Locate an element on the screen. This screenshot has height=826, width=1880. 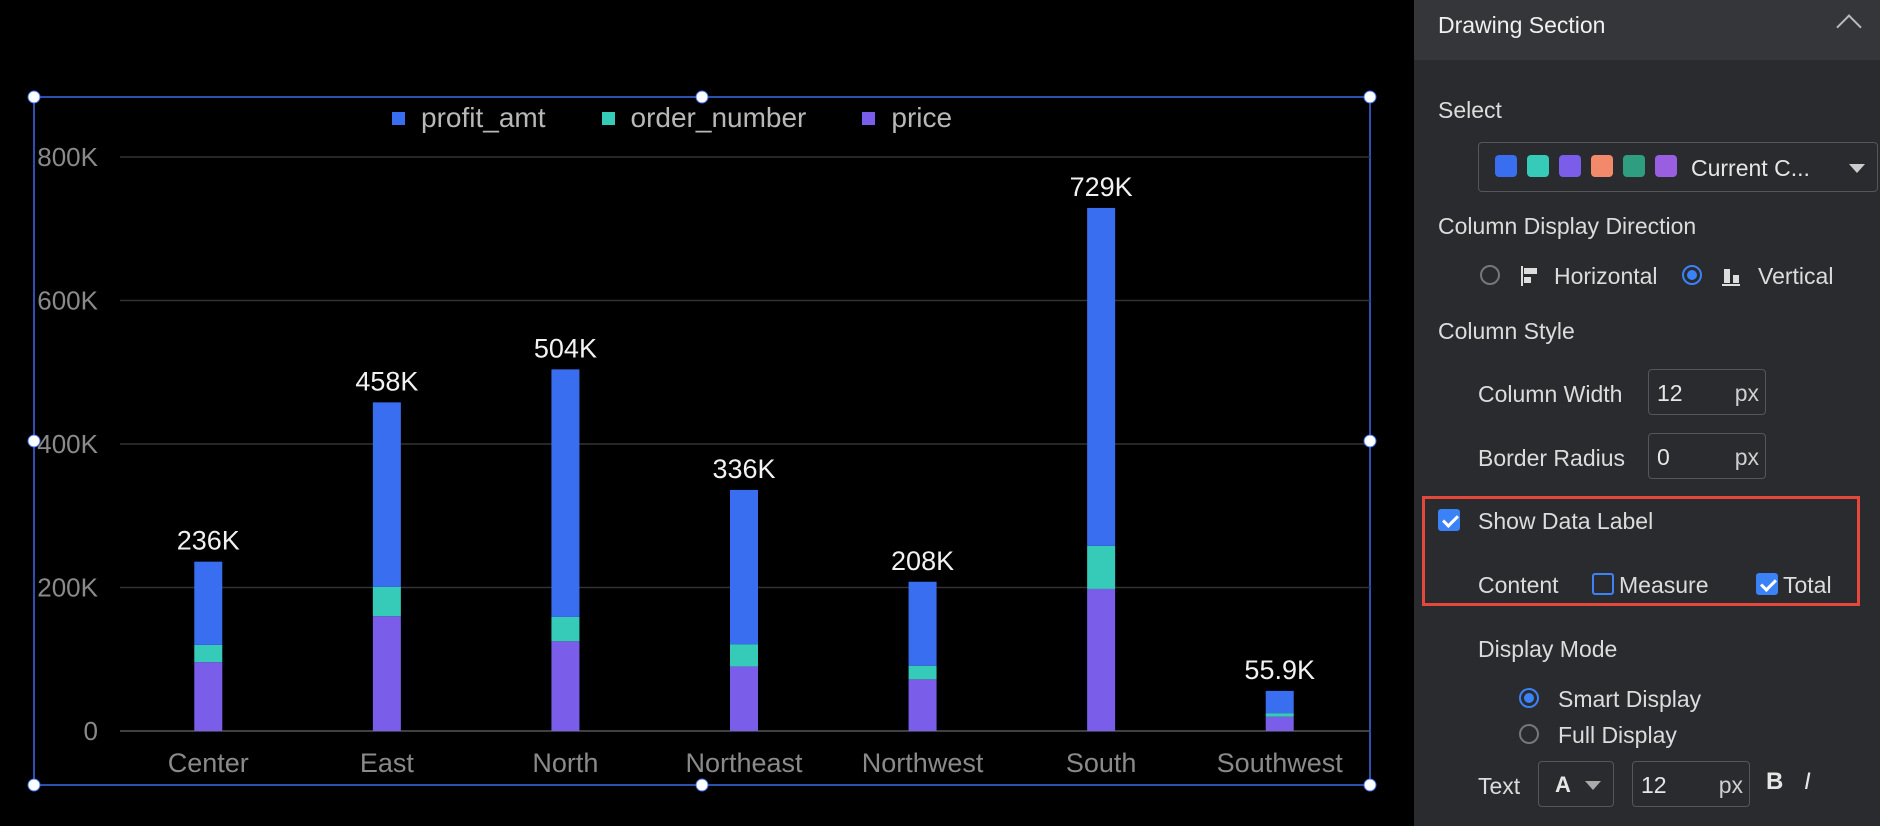
vertical-bar-icon is located at coordinates (1731, 277).